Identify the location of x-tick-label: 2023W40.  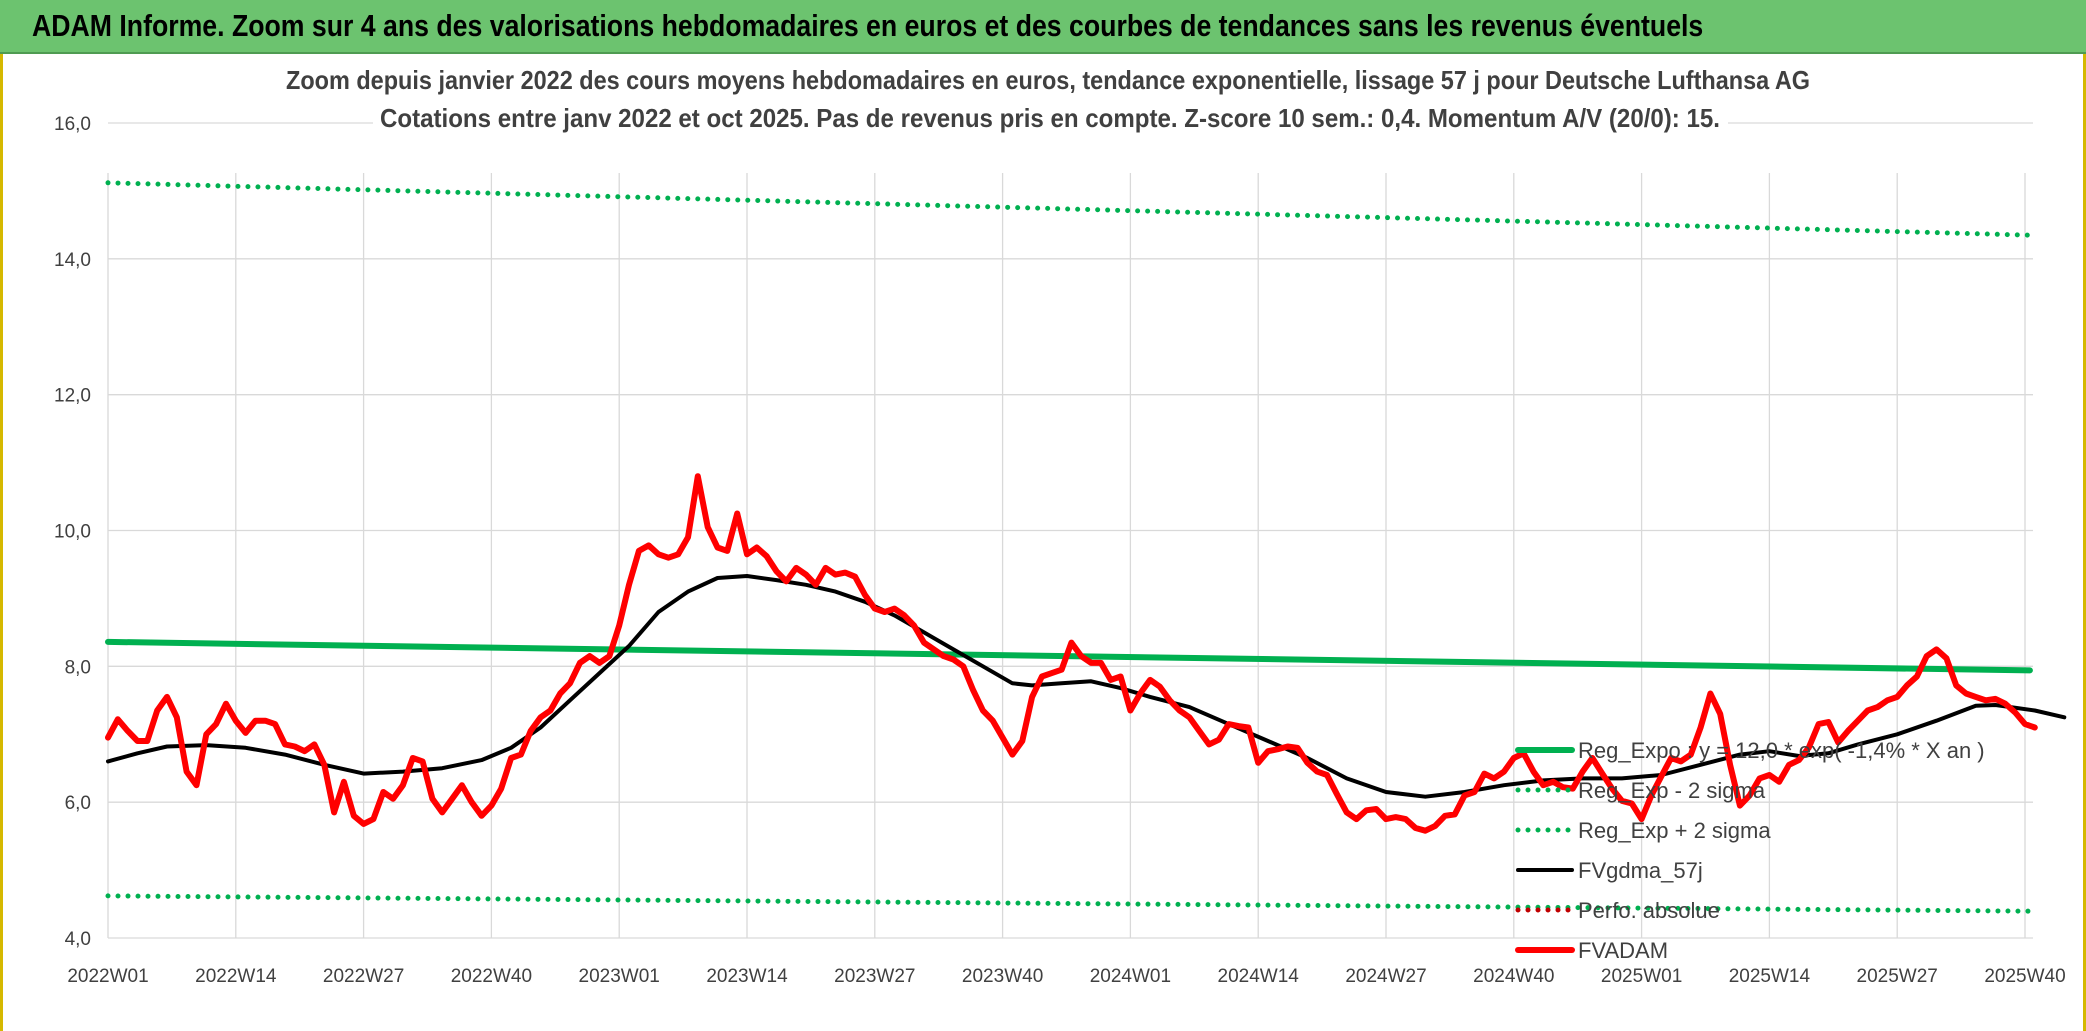
(1002, 976).